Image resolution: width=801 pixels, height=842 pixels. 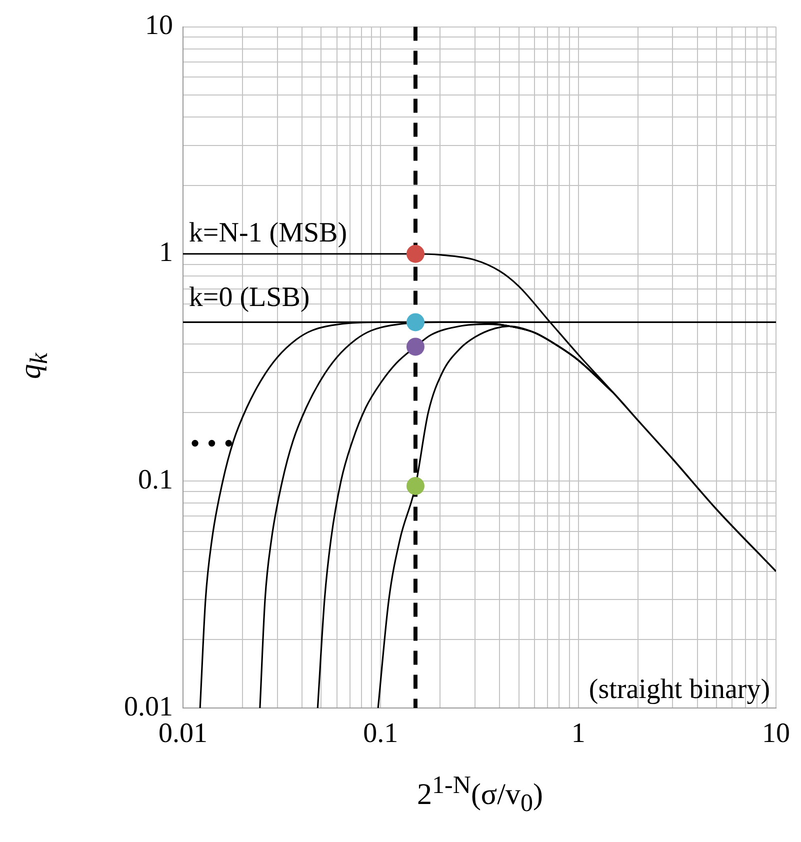 What do you see at coordinates (166, 252) in the screenshot?
I see `y-tick-label: 1` at bounding box center [166, 252].